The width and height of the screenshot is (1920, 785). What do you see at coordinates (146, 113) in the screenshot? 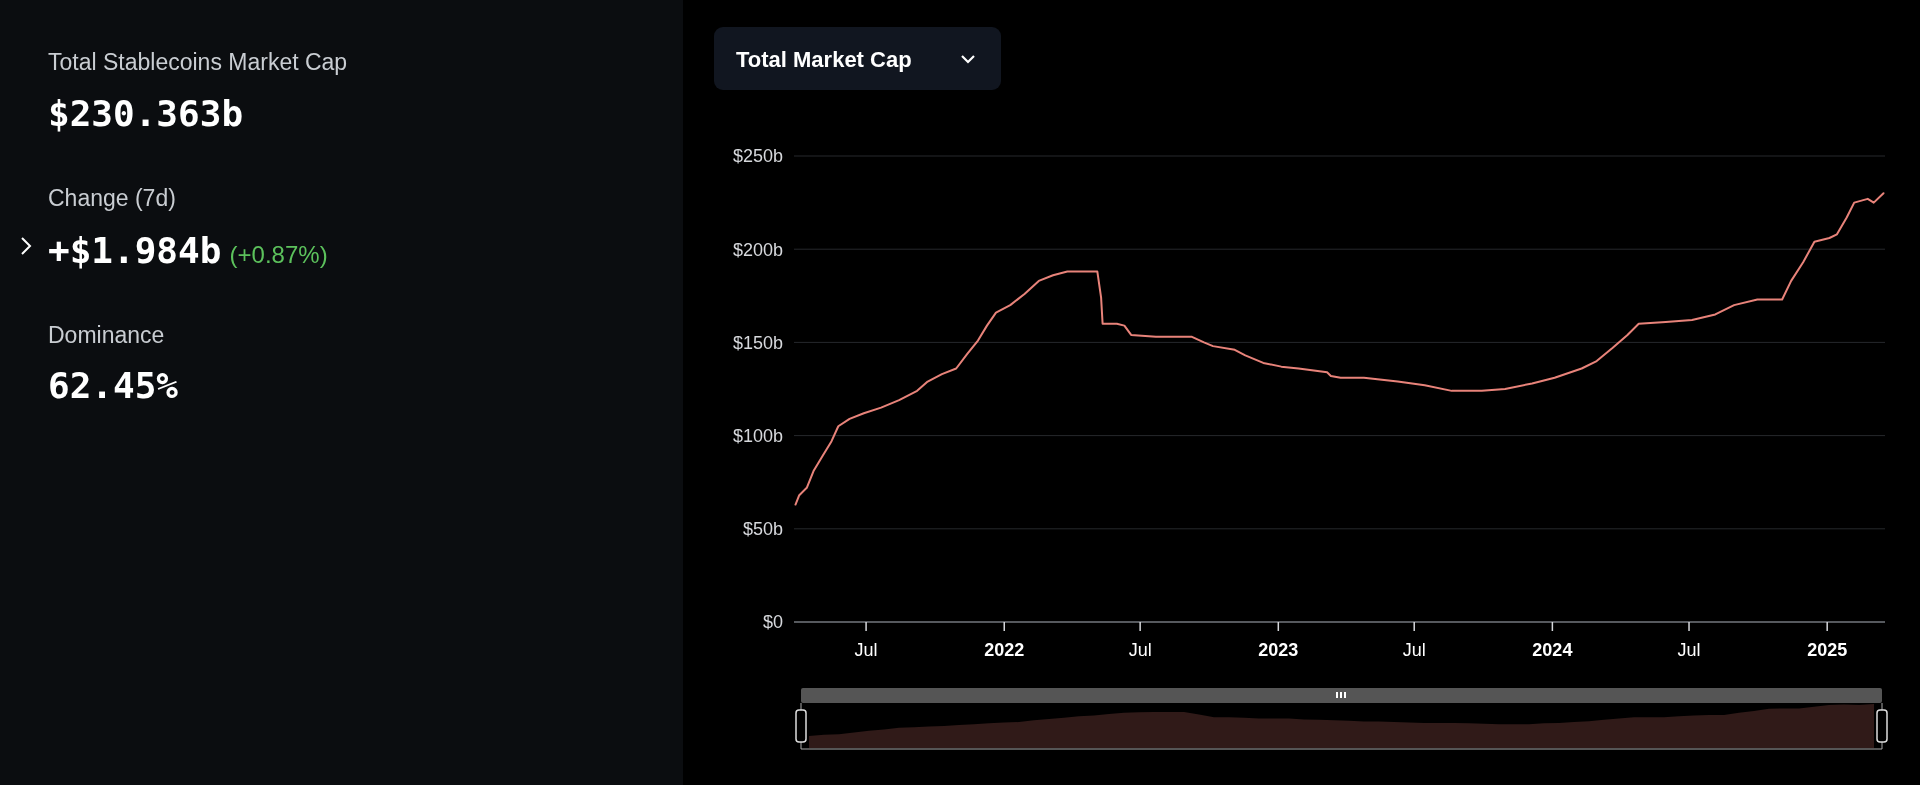
I see `text: $230.363b` at bounding box center [146, 113].